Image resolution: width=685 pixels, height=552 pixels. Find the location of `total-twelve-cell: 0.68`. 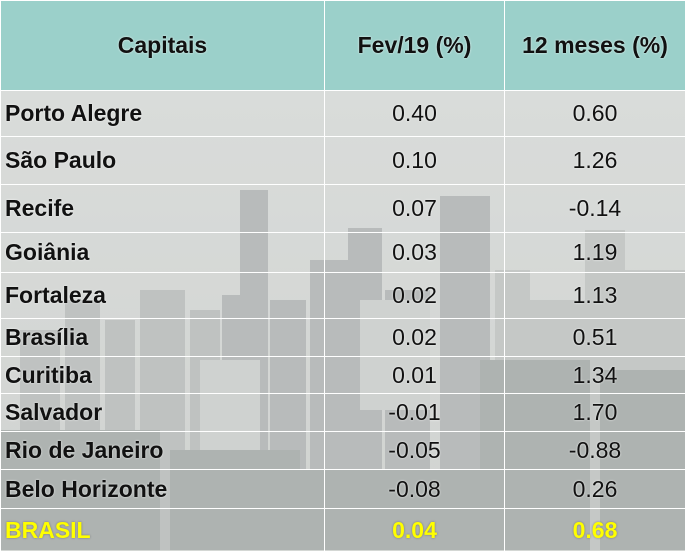

total-twelve-cell: 0.68 is located at coordinates (595, 530).